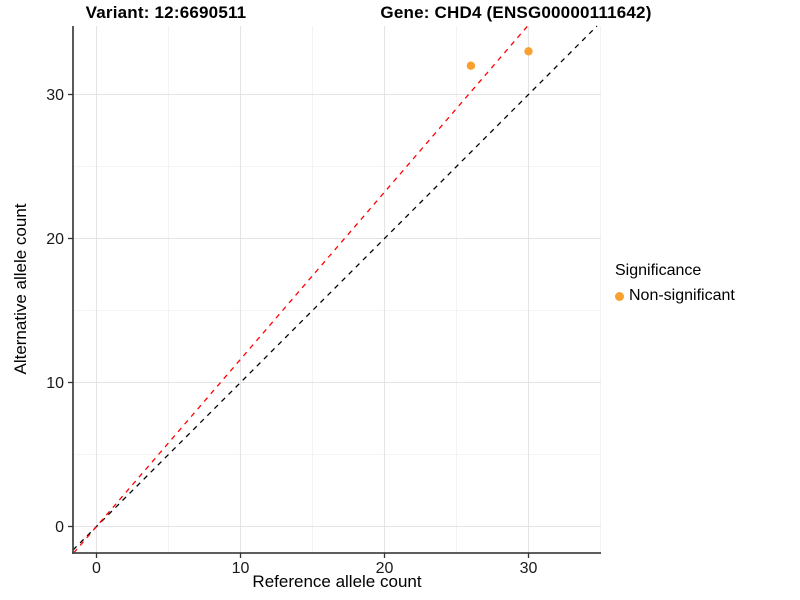  Describe the element at coordinates (55, 239) in the screenshot. I see `y-tick-label: 20` at that location.